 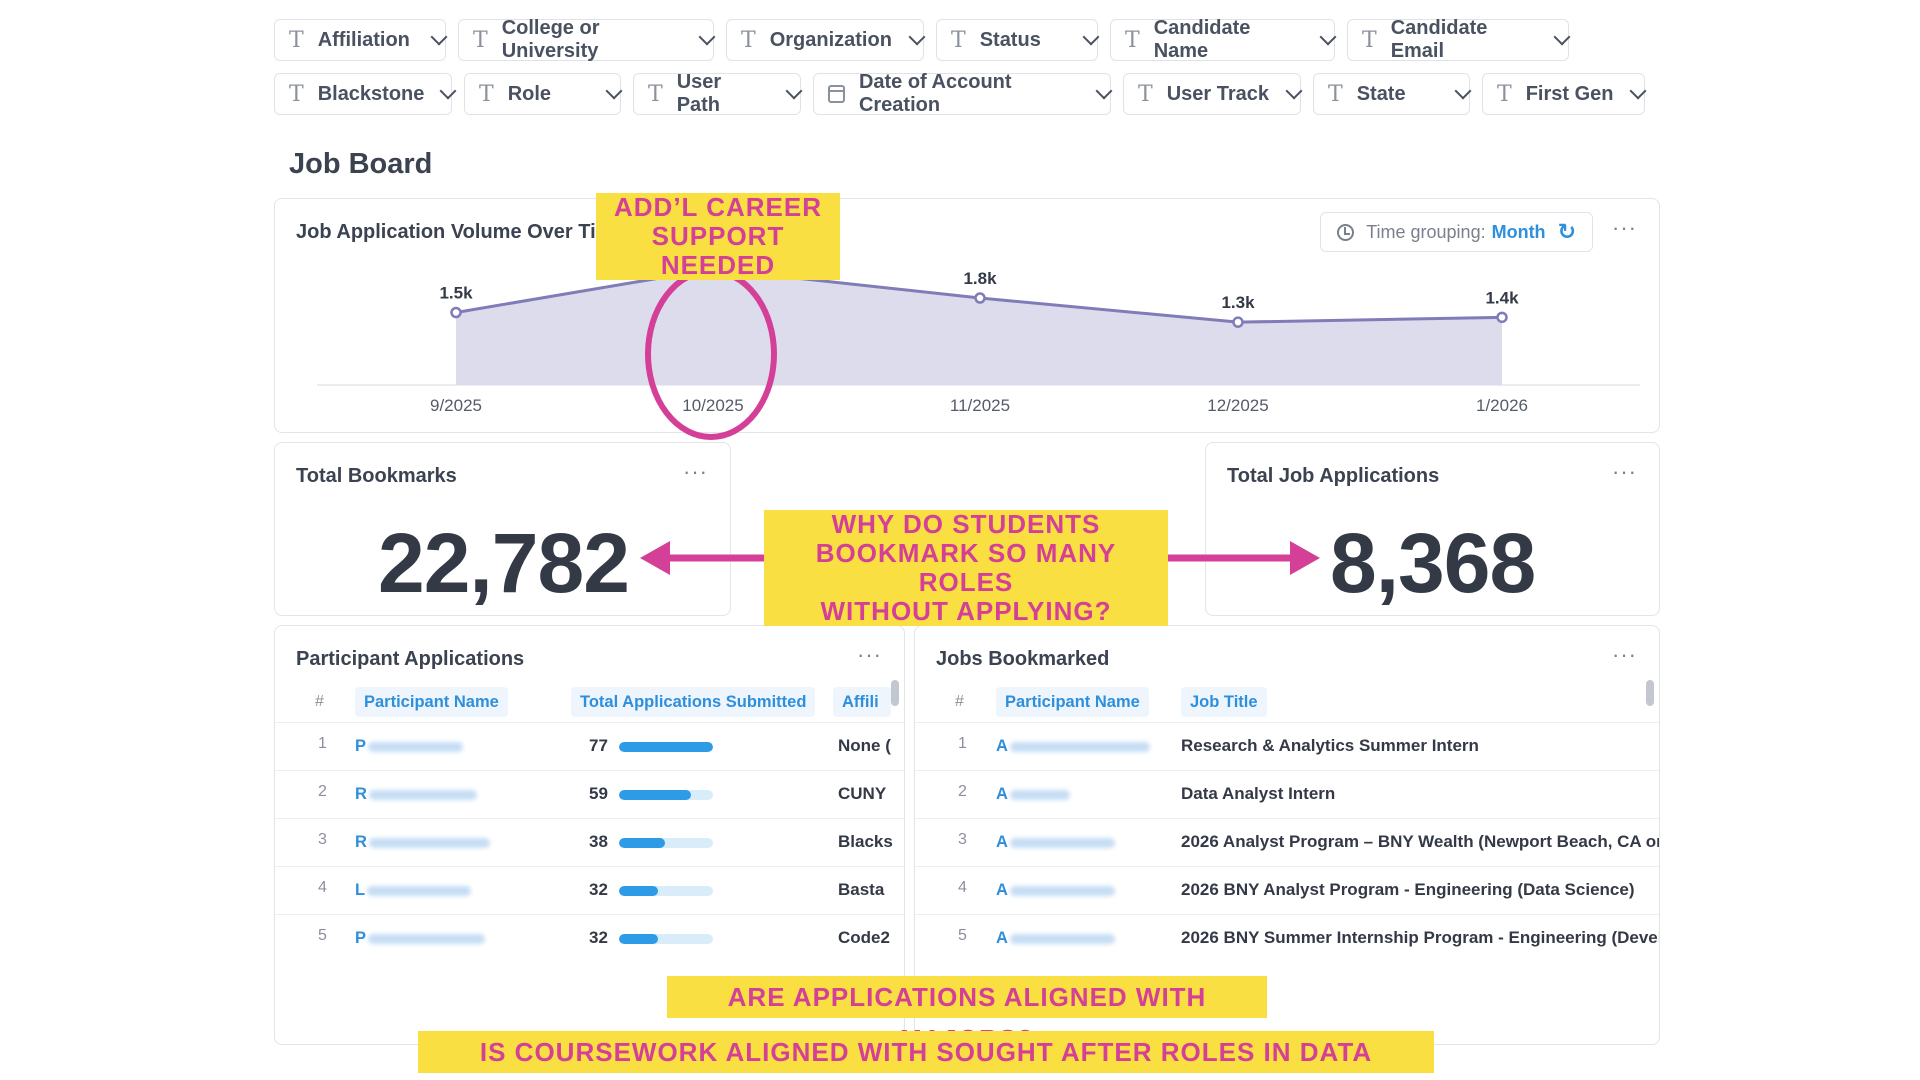 I want to click on filter-college-or-university: T College or University, so click(x=586, y=39).